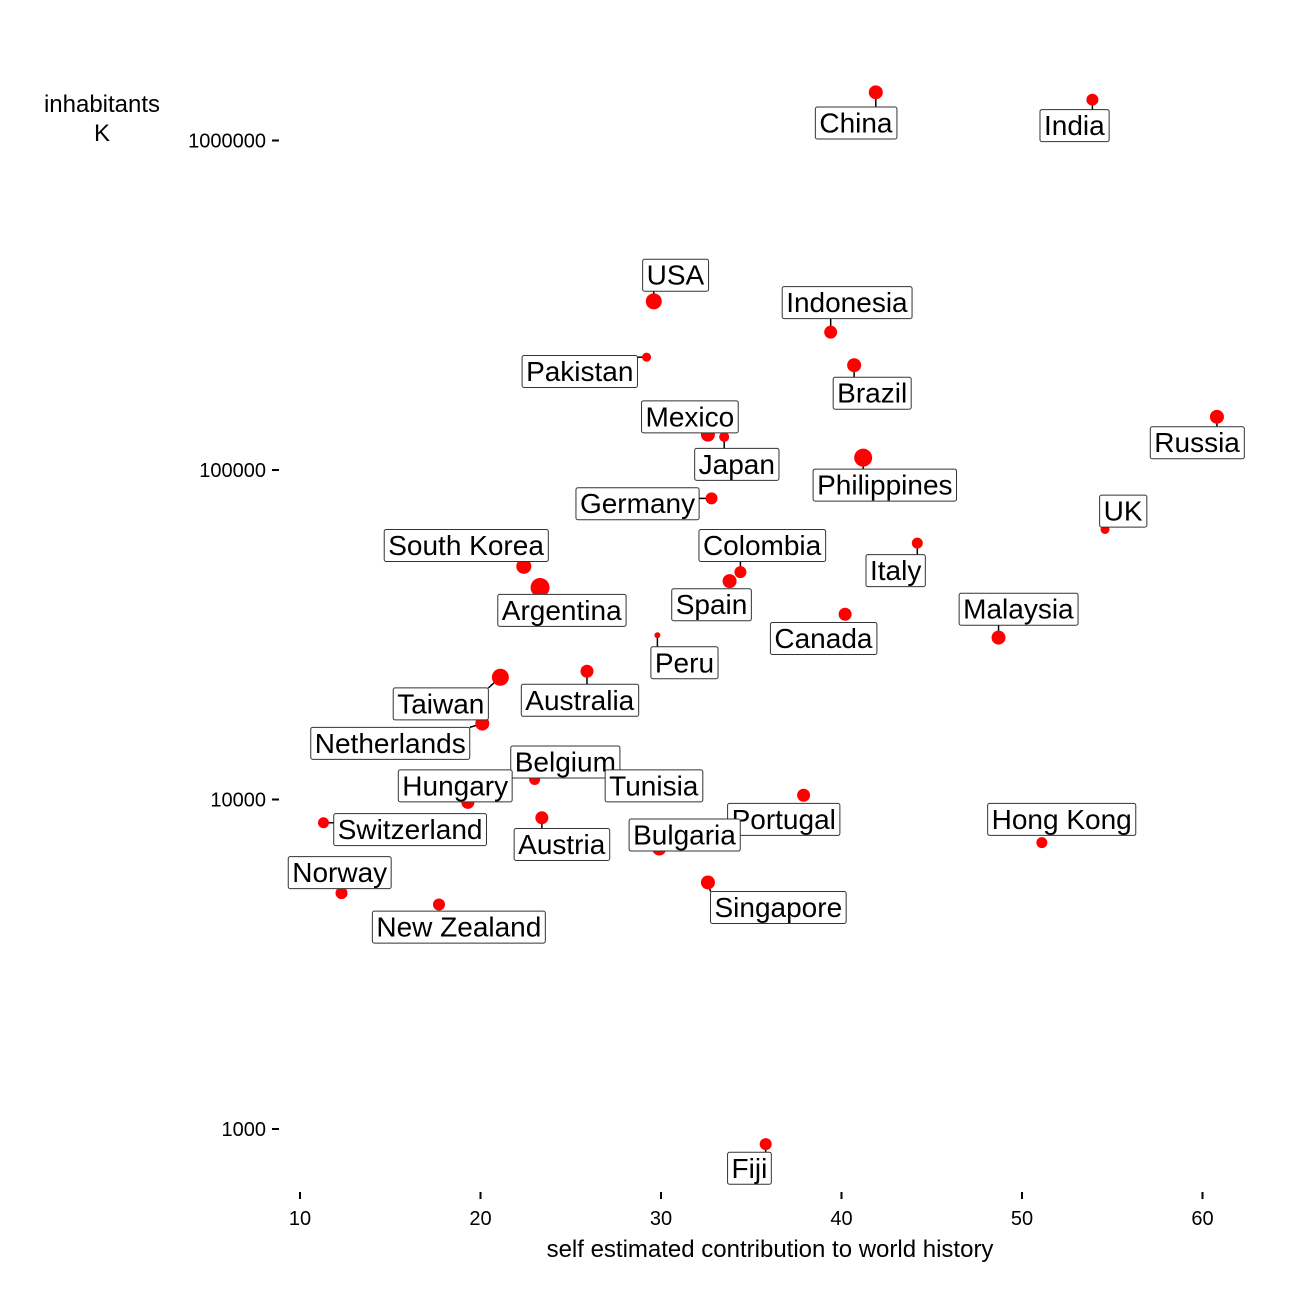 The image size is (1300, 1300). I want to click on label-belgium: Belgium, so click(565, 762).